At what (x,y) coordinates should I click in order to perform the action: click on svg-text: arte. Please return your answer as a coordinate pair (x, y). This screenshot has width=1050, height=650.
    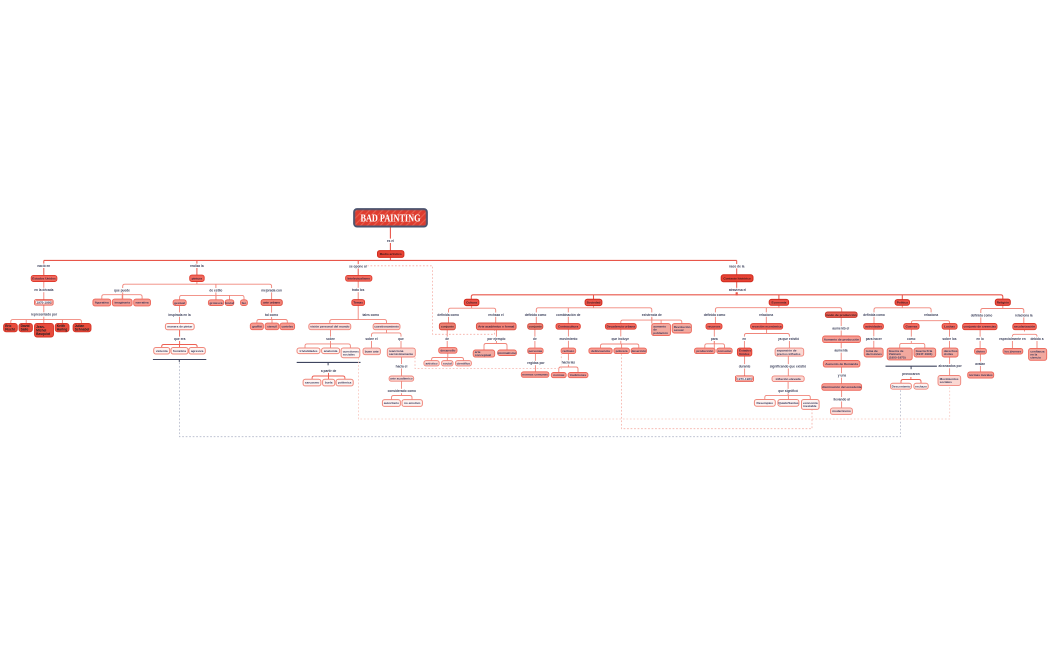
    Looking at the image, I should click on (478, 352).